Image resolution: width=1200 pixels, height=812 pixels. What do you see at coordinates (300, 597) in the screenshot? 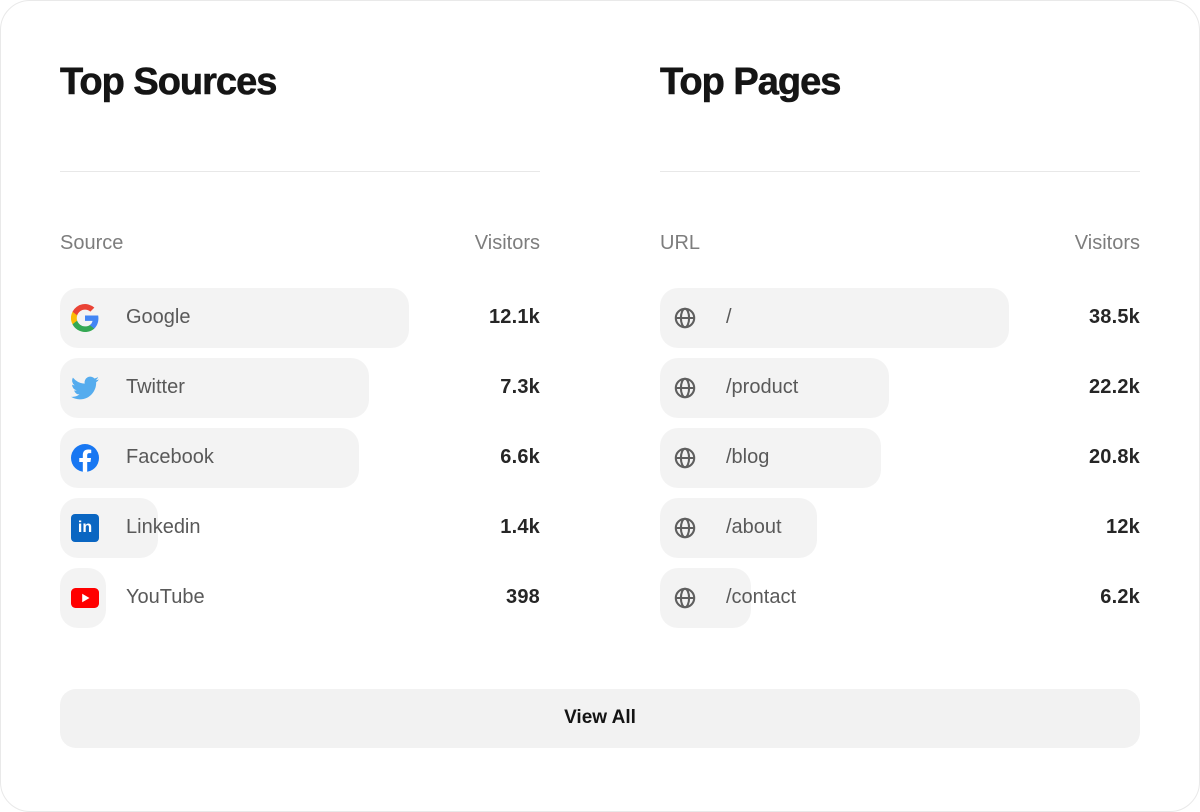
I see `table-row: YouTube 398` at bounding box center [300, 597].